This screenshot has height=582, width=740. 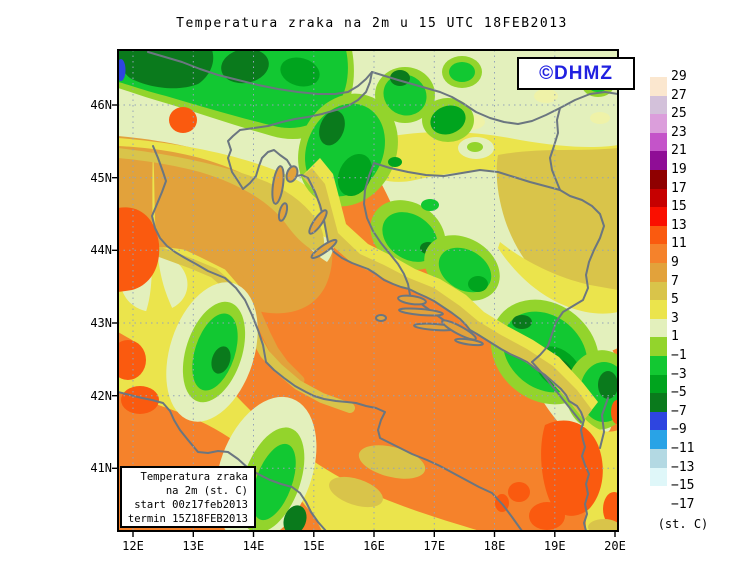 What do you see at coordinates (675, 337) in the screenshot?
I see `colorbar-level-label: 1` at bounding box center [675, 337].